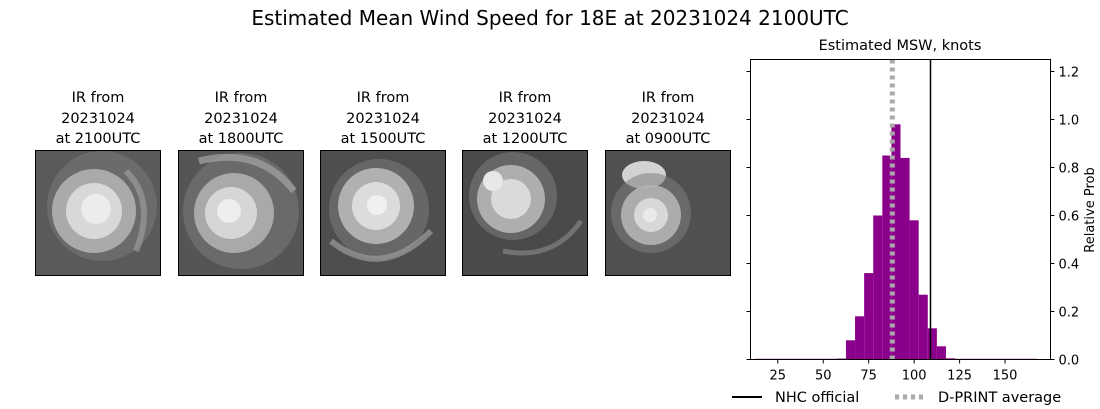 The image size is (1100, 409). I want to click on x-tick-label: 50, so click(823, 376).